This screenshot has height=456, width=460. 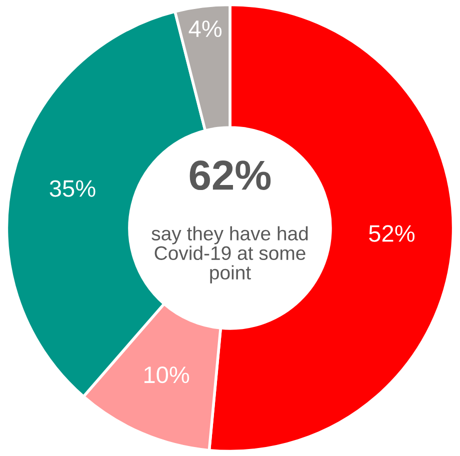 I want to click on data-label: 35%, so click(x=73, y=188).